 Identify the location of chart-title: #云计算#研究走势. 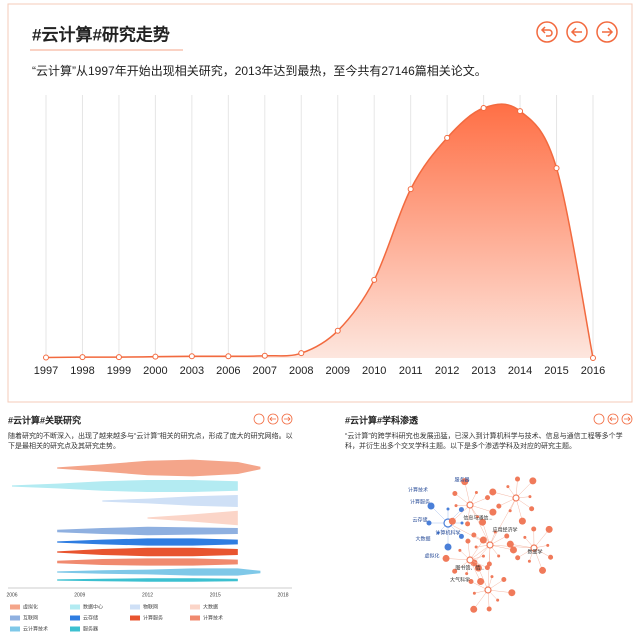
(101, 34).